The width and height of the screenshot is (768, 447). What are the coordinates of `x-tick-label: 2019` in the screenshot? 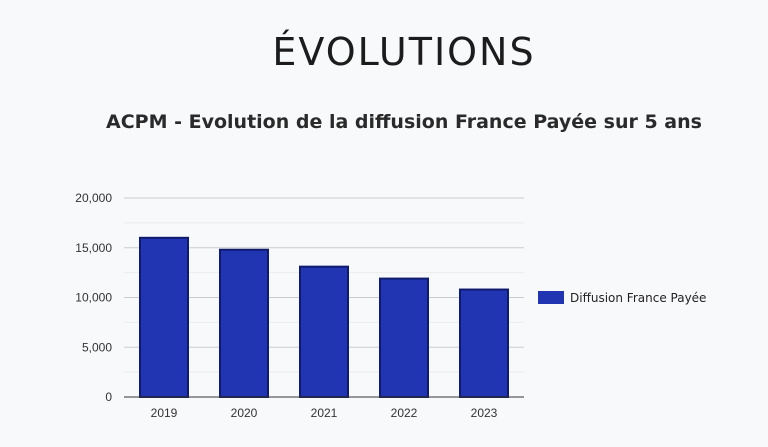 It's located at (164, 413).